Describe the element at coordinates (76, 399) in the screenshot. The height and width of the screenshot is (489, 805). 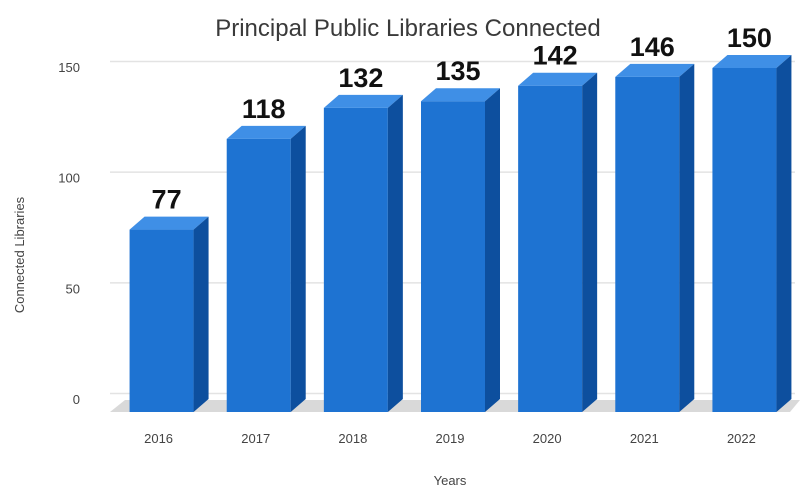
I see `y-tick-label: 0` at that location.